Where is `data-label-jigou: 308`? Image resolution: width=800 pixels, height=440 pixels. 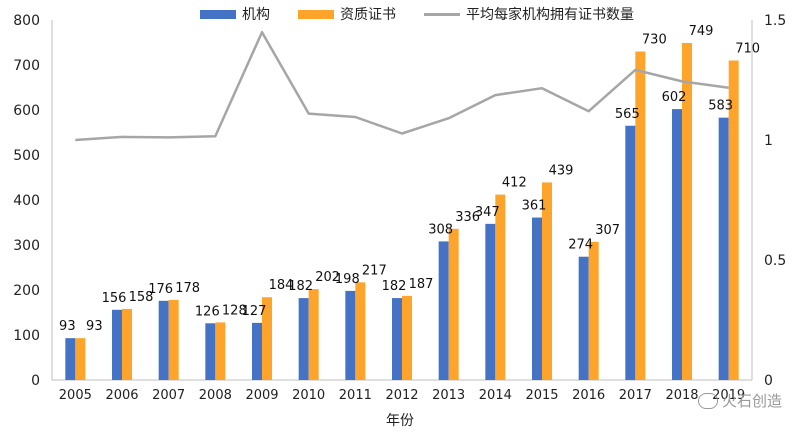 data-label-jigou: 308 is located at coordinates (440, 229).